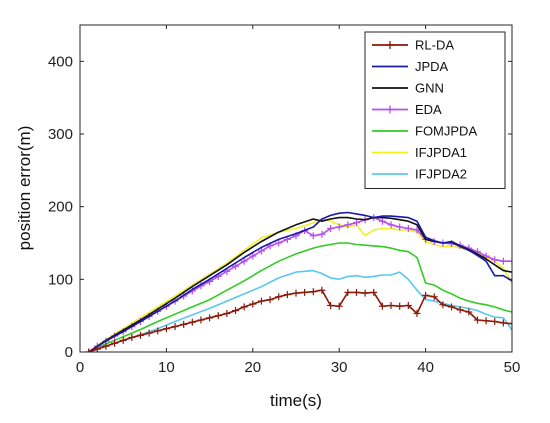  What do you see at coordinates (410, 66) in the screenshot?
I see `legend-entry-jpda: JPDA` at bounding box center [410, 66].